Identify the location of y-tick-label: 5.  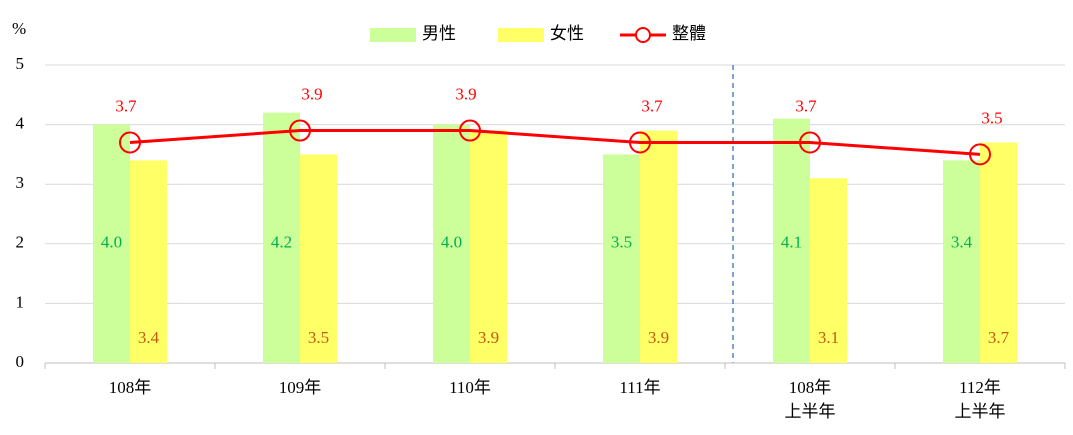
(20, 63).